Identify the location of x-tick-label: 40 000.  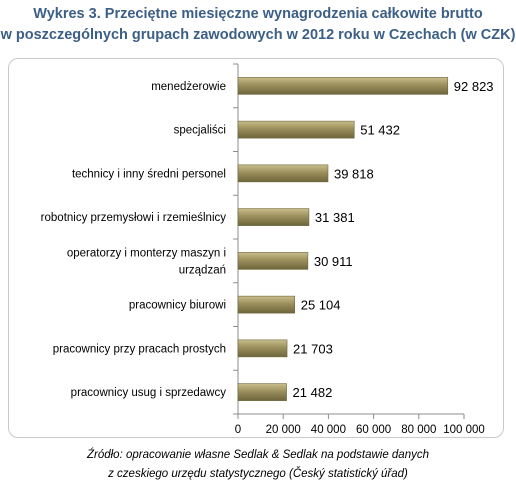
(328, 430).